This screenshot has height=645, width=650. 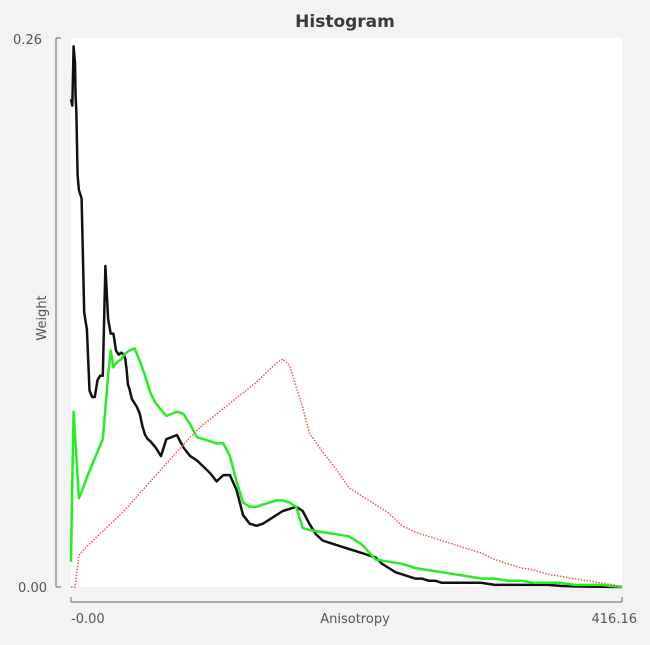 What do you see at coordinates (615, 619) in the screenshot?
I see `x-tick-label-max: 416.16` at bounding box center [615, 619].